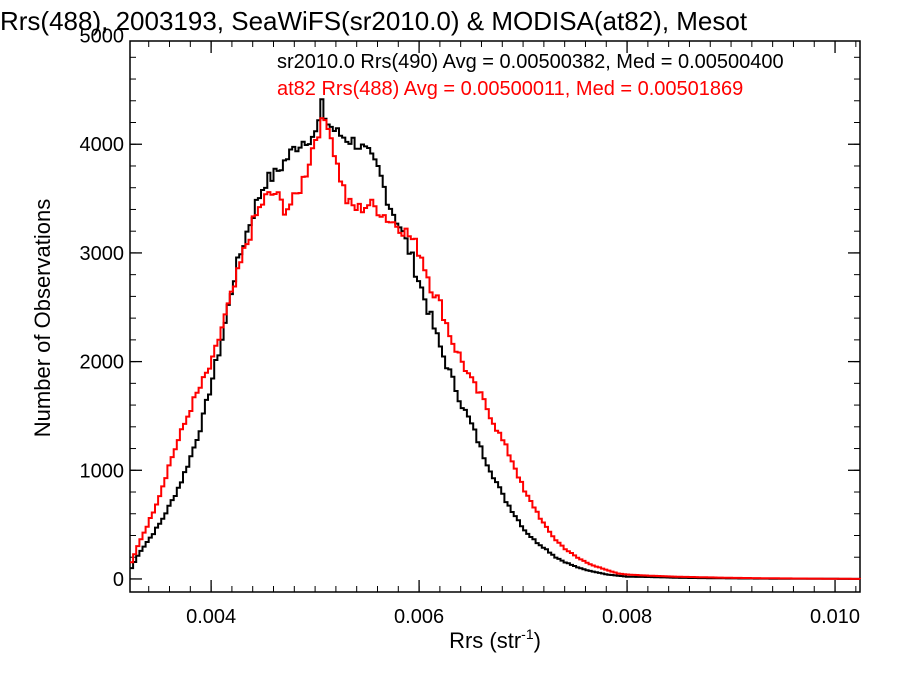 Image resolution: width=900 pixels, height=675 pixels. I want to click on y-tick-label: 4000, so click(102, 145).